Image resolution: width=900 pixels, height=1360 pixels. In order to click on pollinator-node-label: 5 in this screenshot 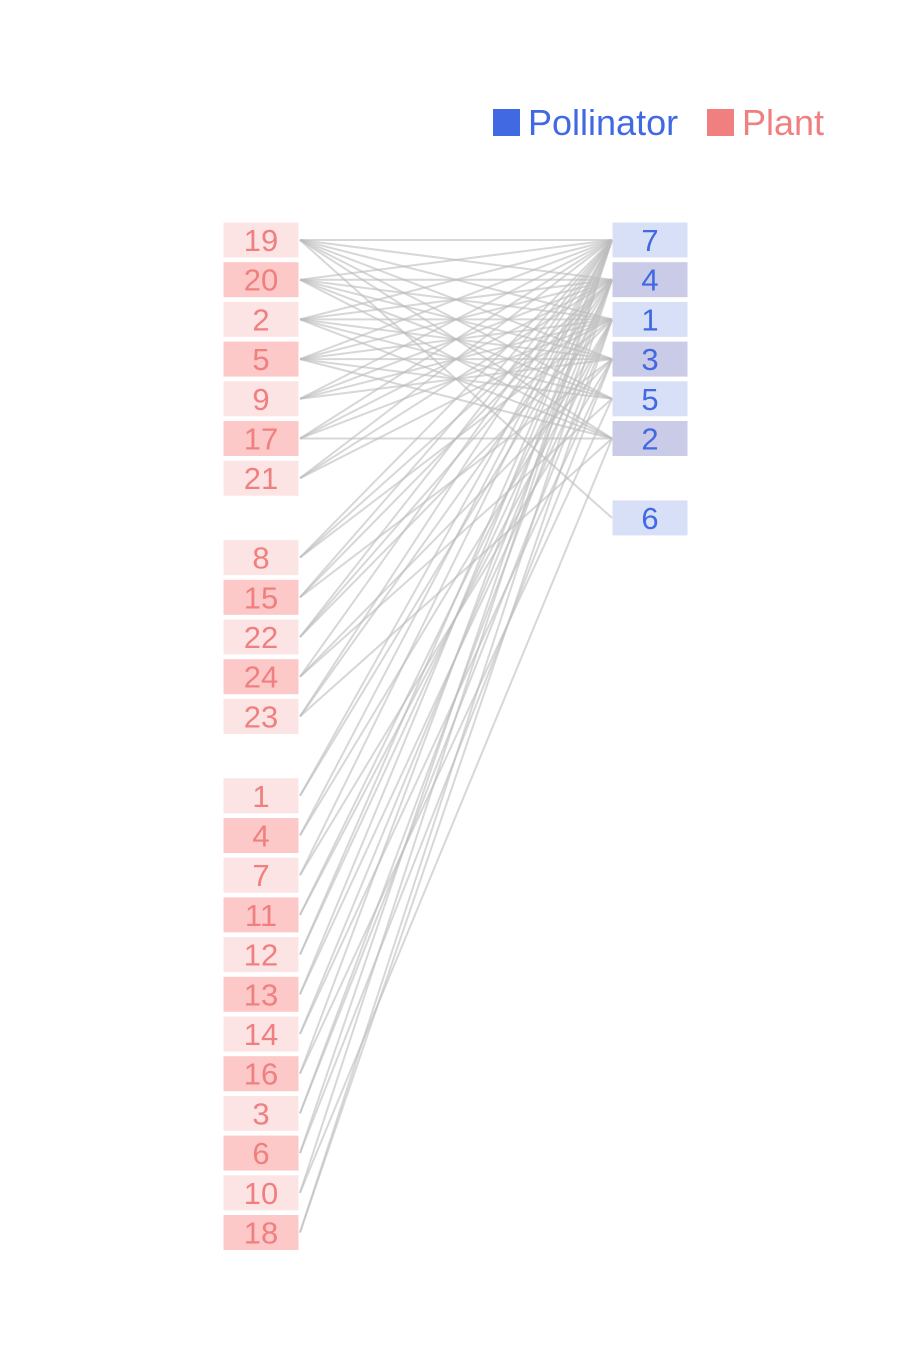, I will do `click(649, 399)`.